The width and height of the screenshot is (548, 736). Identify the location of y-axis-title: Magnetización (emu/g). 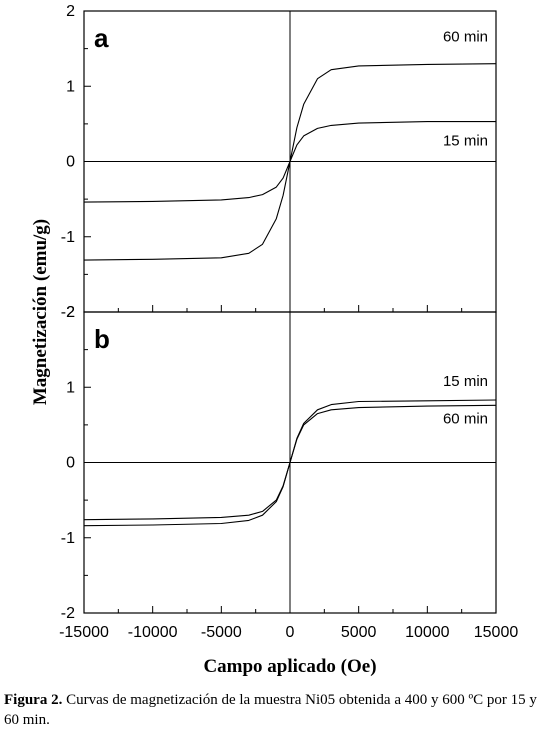
(40, 312).